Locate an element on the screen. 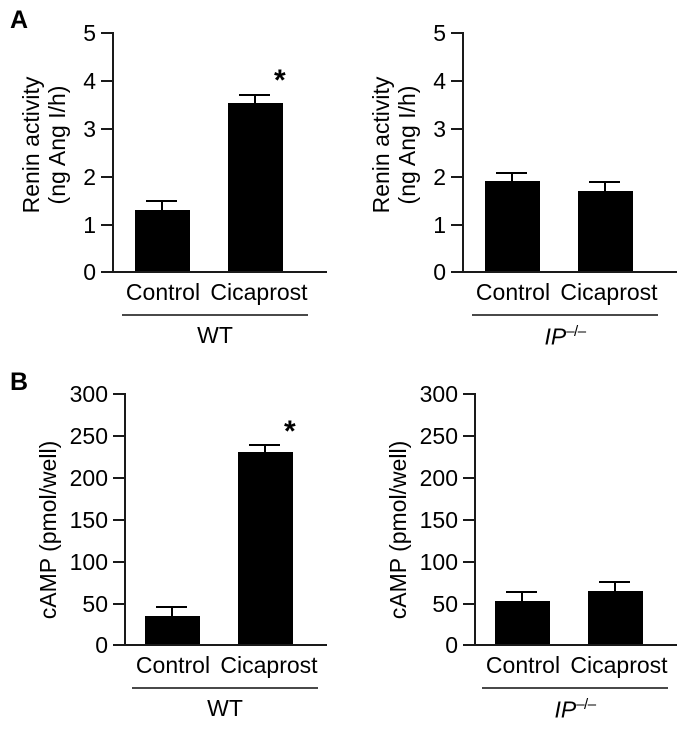  group-label-text: IP is located at coordinates (555, 336).